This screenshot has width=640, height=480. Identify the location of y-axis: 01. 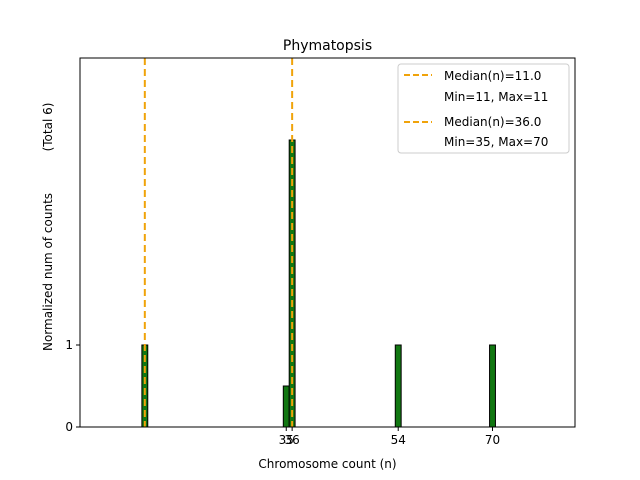
(72, 386).